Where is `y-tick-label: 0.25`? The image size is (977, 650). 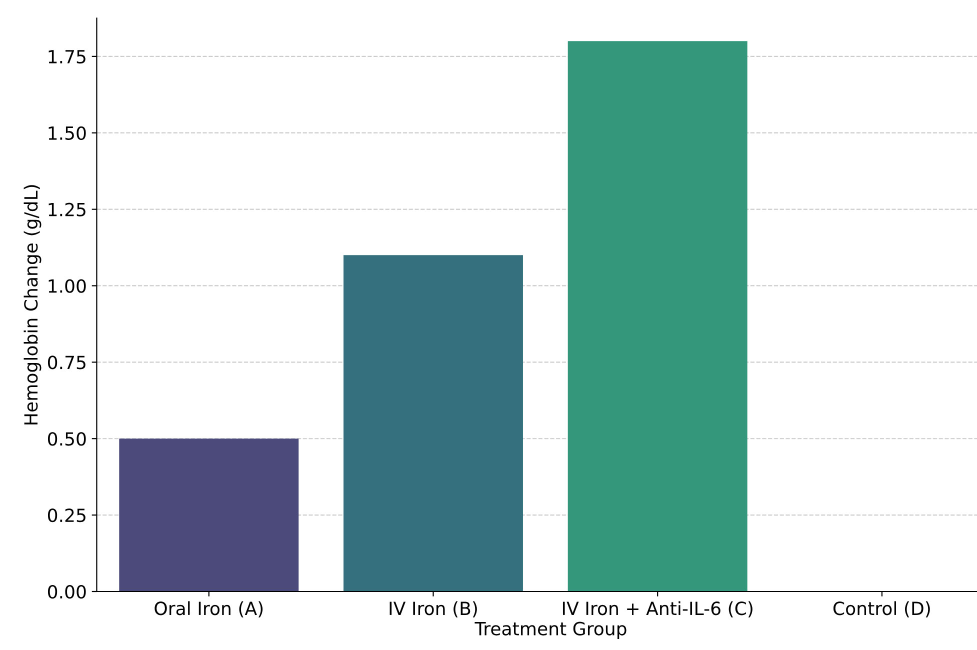 y-tick-label: 0.25 is located at coordinates (67, 515).